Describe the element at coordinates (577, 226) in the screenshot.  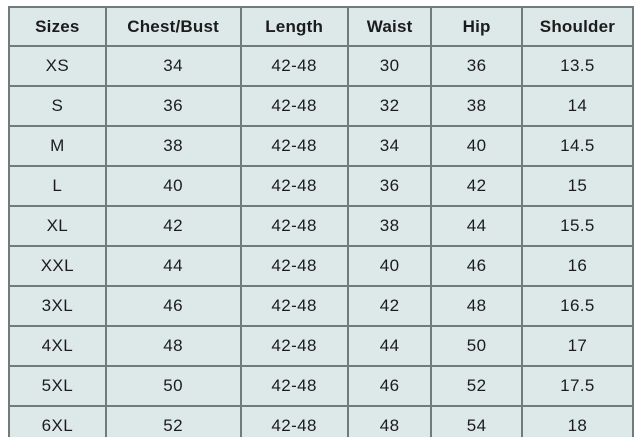
I see `measurement-cell: 15.5` at that location.